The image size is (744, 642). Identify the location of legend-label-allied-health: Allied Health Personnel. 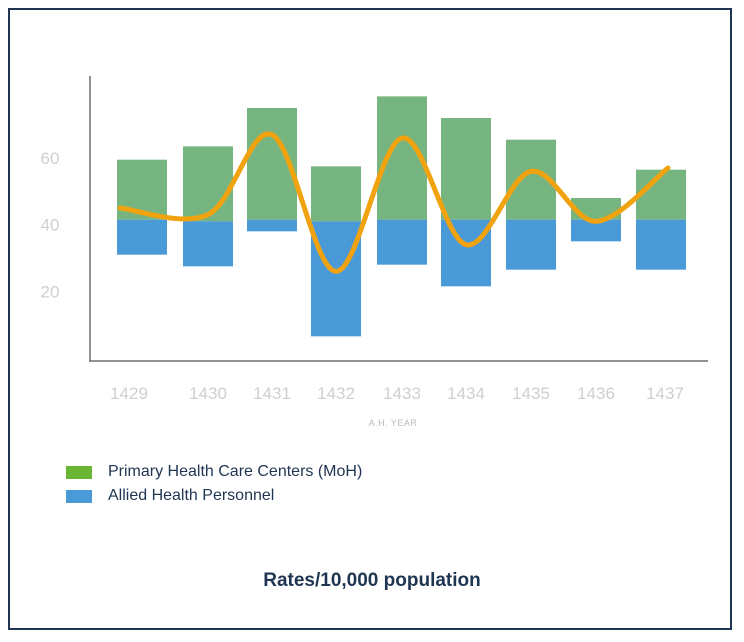
(191, 495).